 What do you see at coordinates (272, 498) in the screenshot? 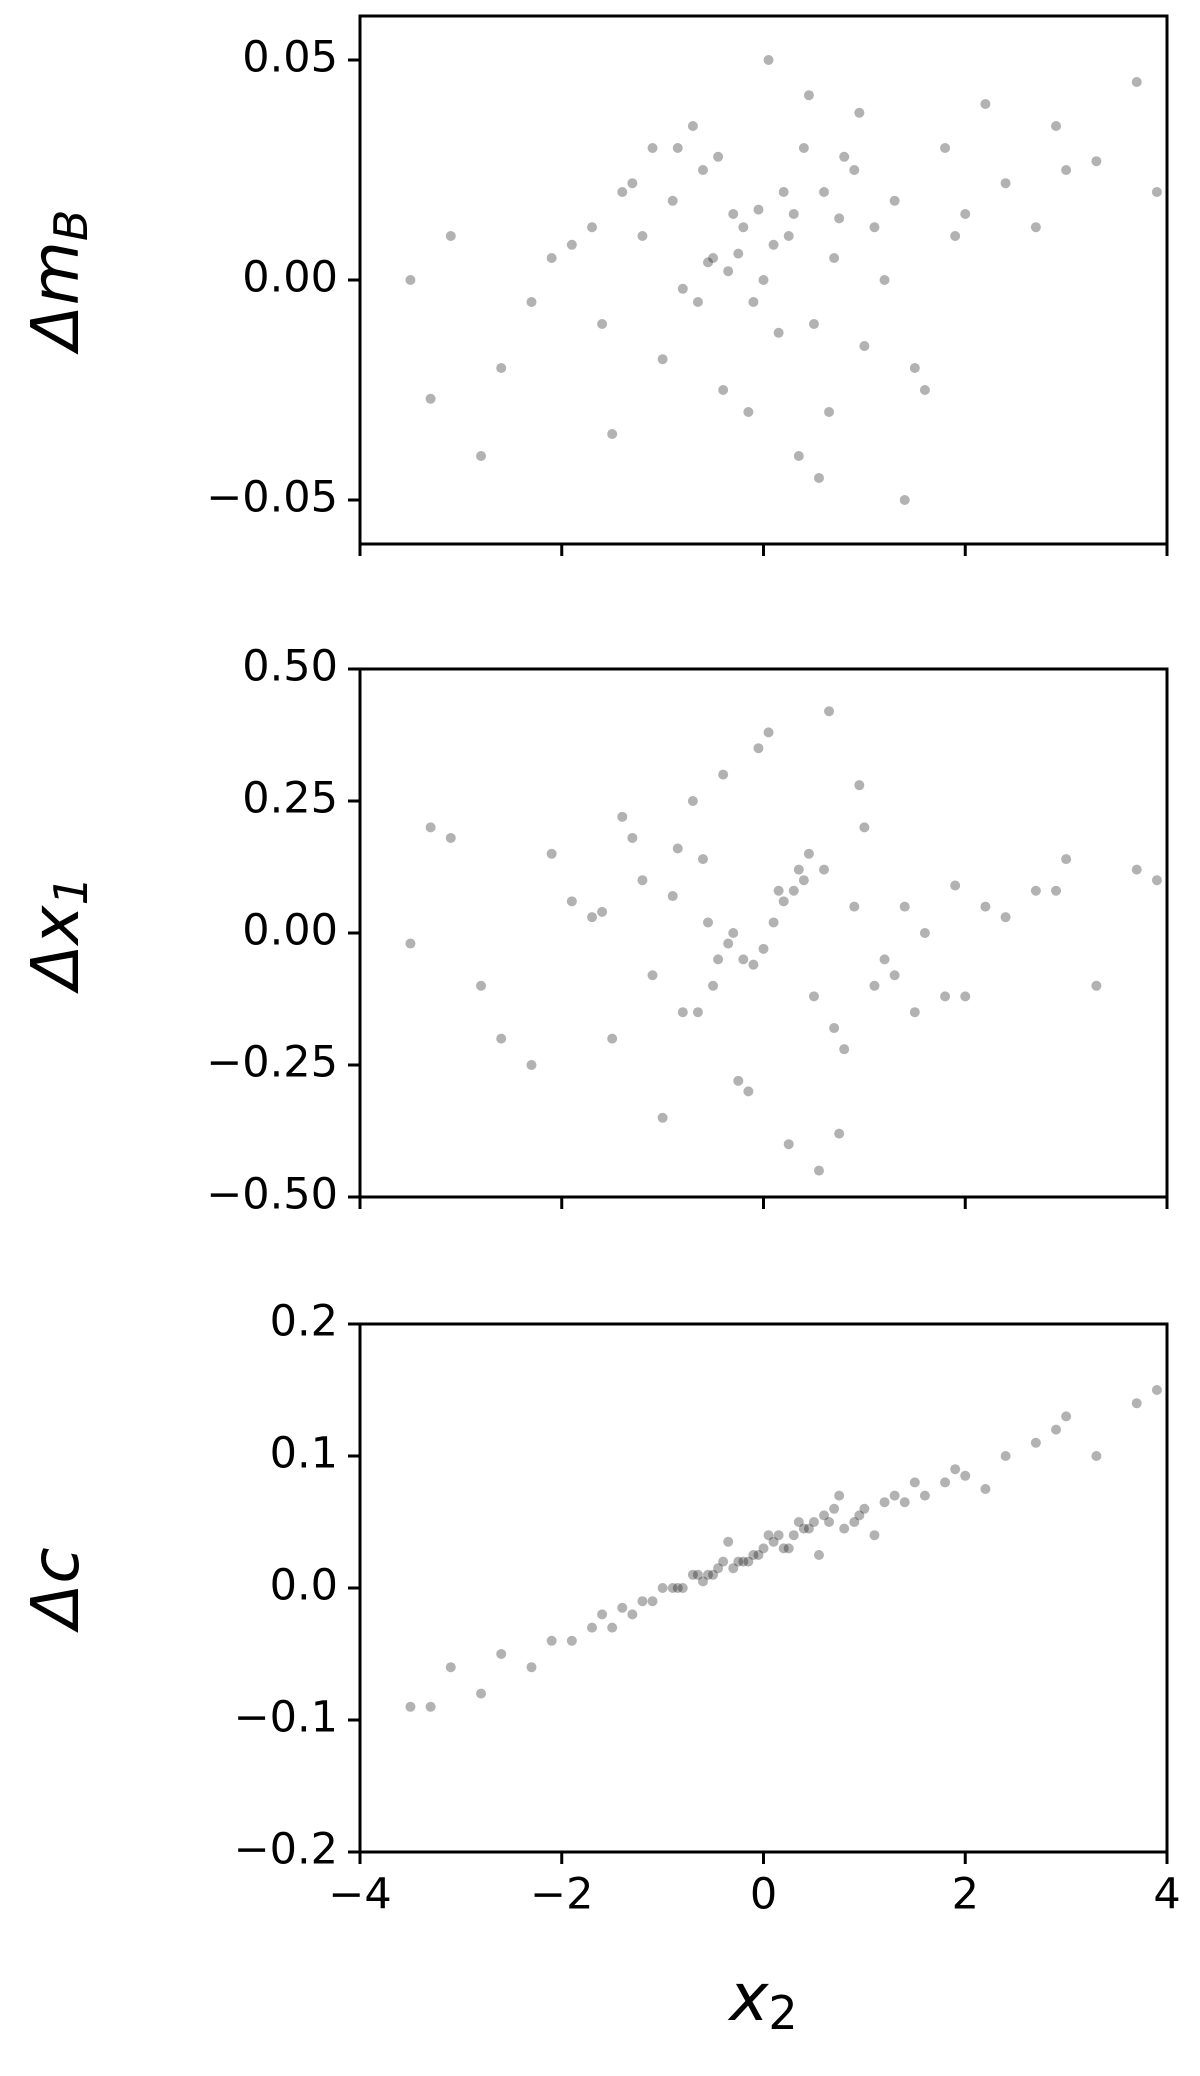
I see `y-tick-label: −0.05` at bounding box center [272, 498].